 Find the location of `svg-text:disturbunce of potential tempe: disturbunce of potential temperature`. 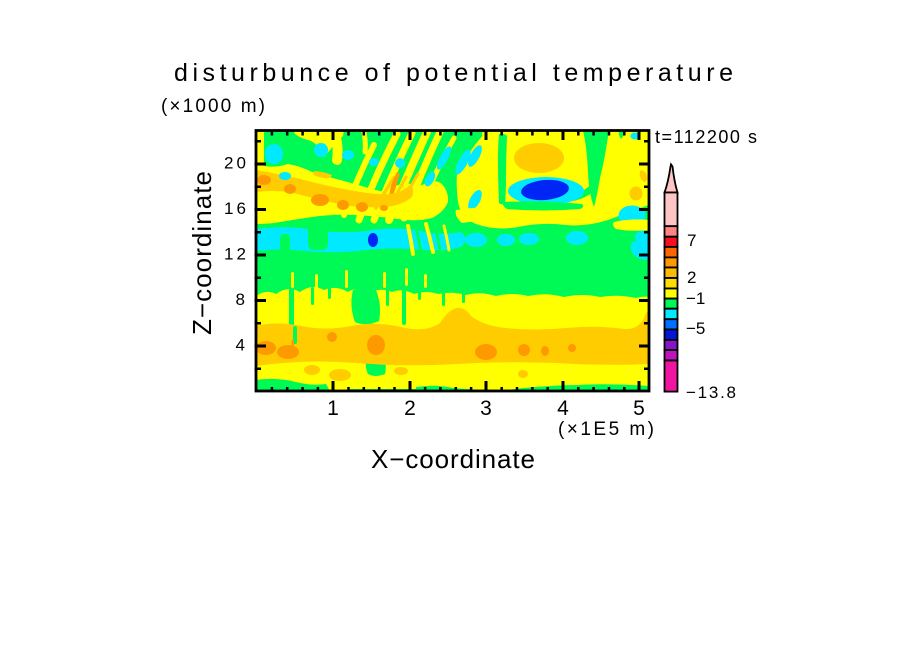

svg-text:disturbunce of potential tempe: disturbunce of potential temperature is located at coordinates (453, 73).